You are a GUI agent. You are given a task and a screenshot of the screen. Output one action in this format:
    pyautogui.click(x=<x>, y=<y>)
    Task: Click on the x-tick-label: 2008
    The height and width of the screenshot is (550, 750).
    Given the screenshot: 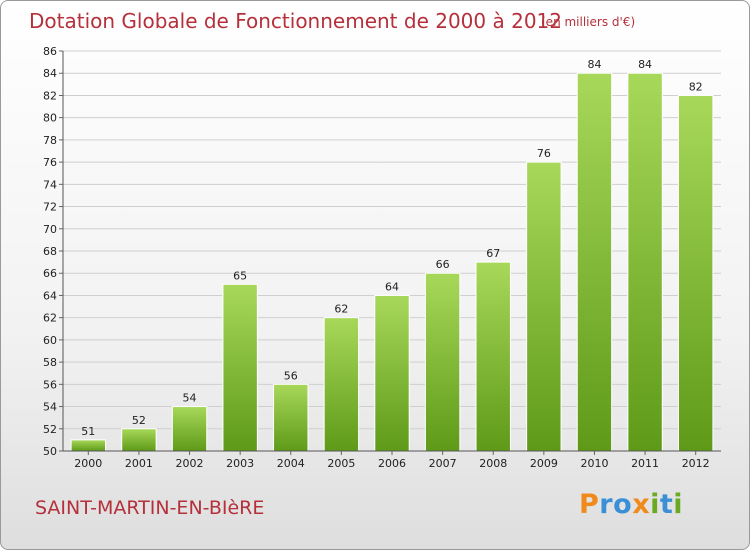 What is the action you would take?
    pyautogui.click(x=493, y=463)
    